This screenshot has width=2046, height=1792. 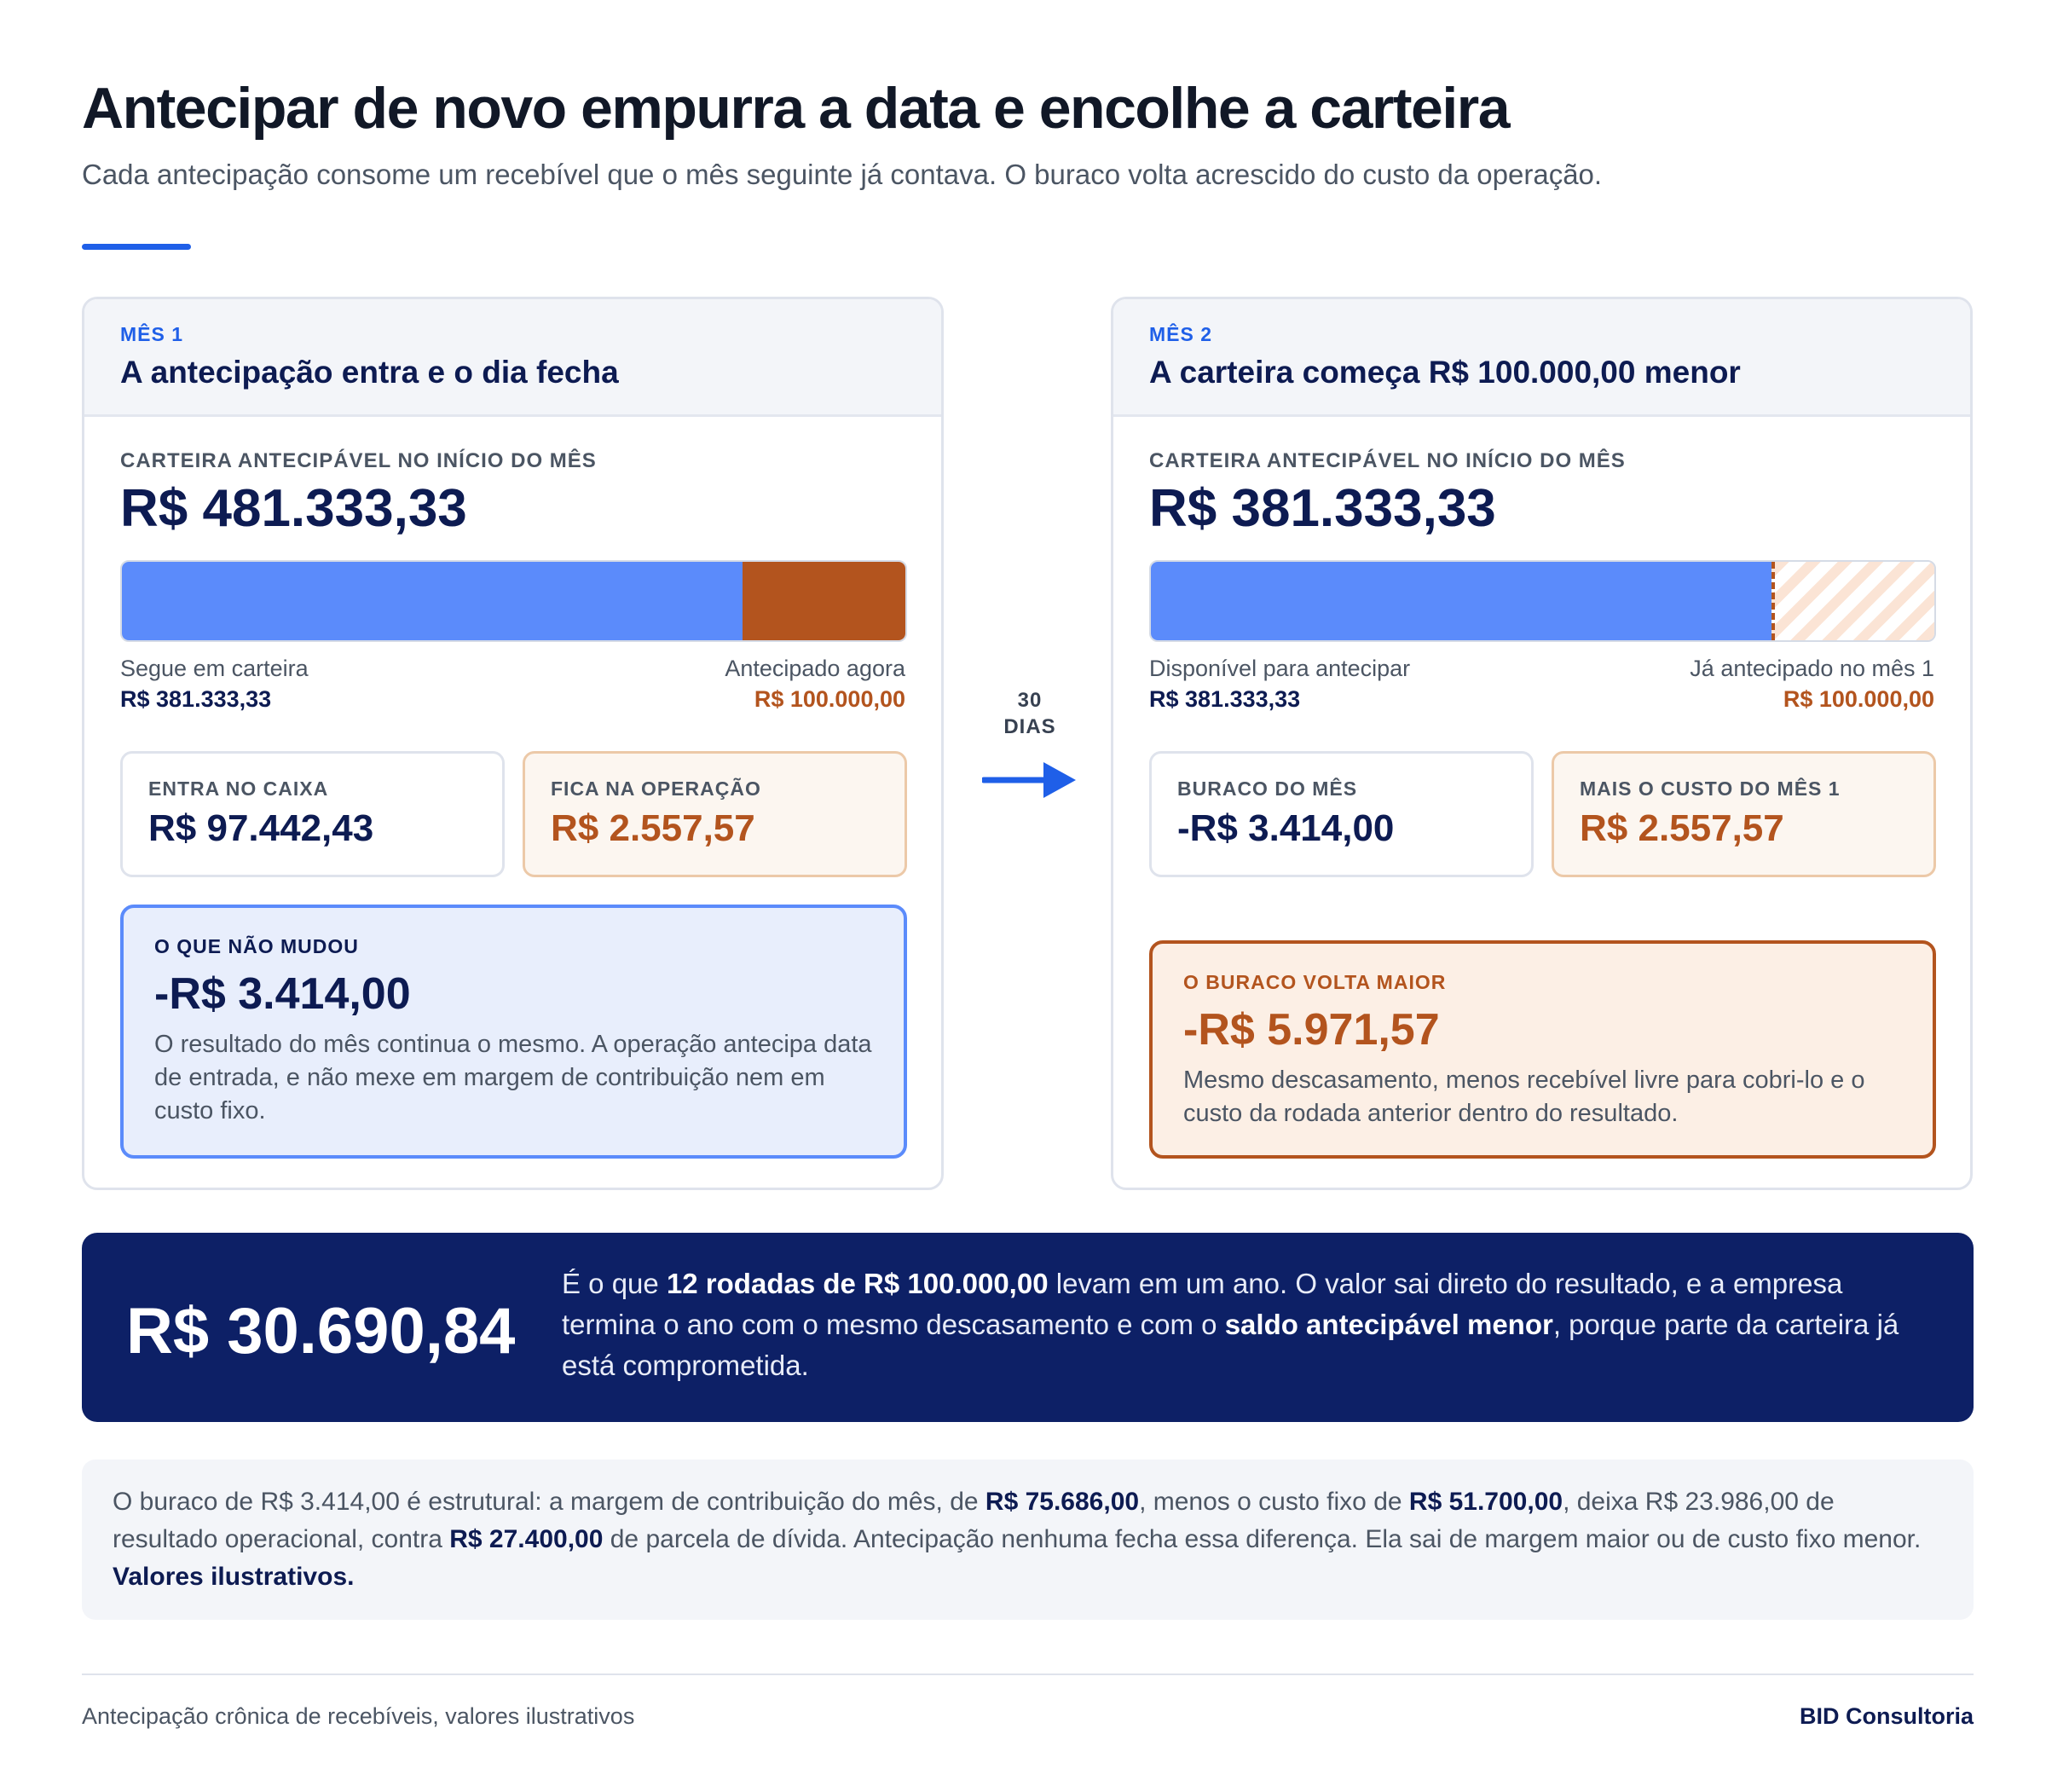 I want to click on month2-advanced-value: R$ 100.000,00, so click(x=1858, y=699).